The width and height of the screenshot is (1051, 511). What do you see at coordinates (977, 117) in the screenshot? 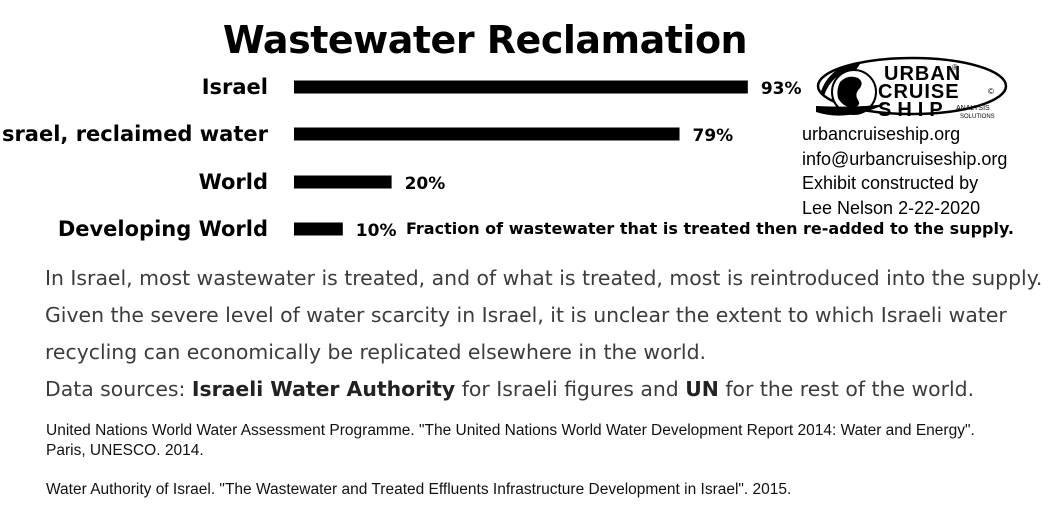
I see `logo-small-solutions: SOLUTIONS` at bounding box center [977, 117].